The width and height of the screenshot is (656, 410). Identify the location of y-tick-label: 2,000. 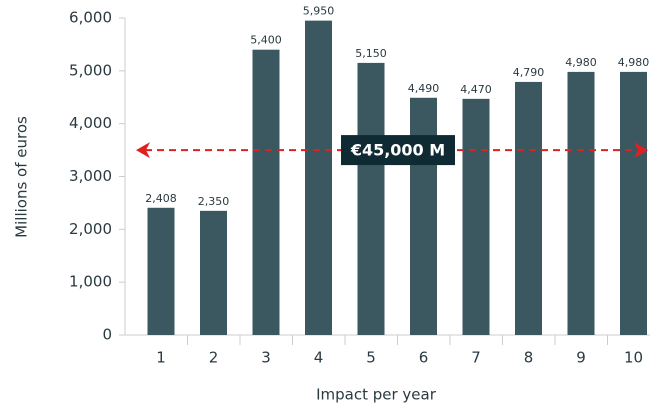
(90, 229).